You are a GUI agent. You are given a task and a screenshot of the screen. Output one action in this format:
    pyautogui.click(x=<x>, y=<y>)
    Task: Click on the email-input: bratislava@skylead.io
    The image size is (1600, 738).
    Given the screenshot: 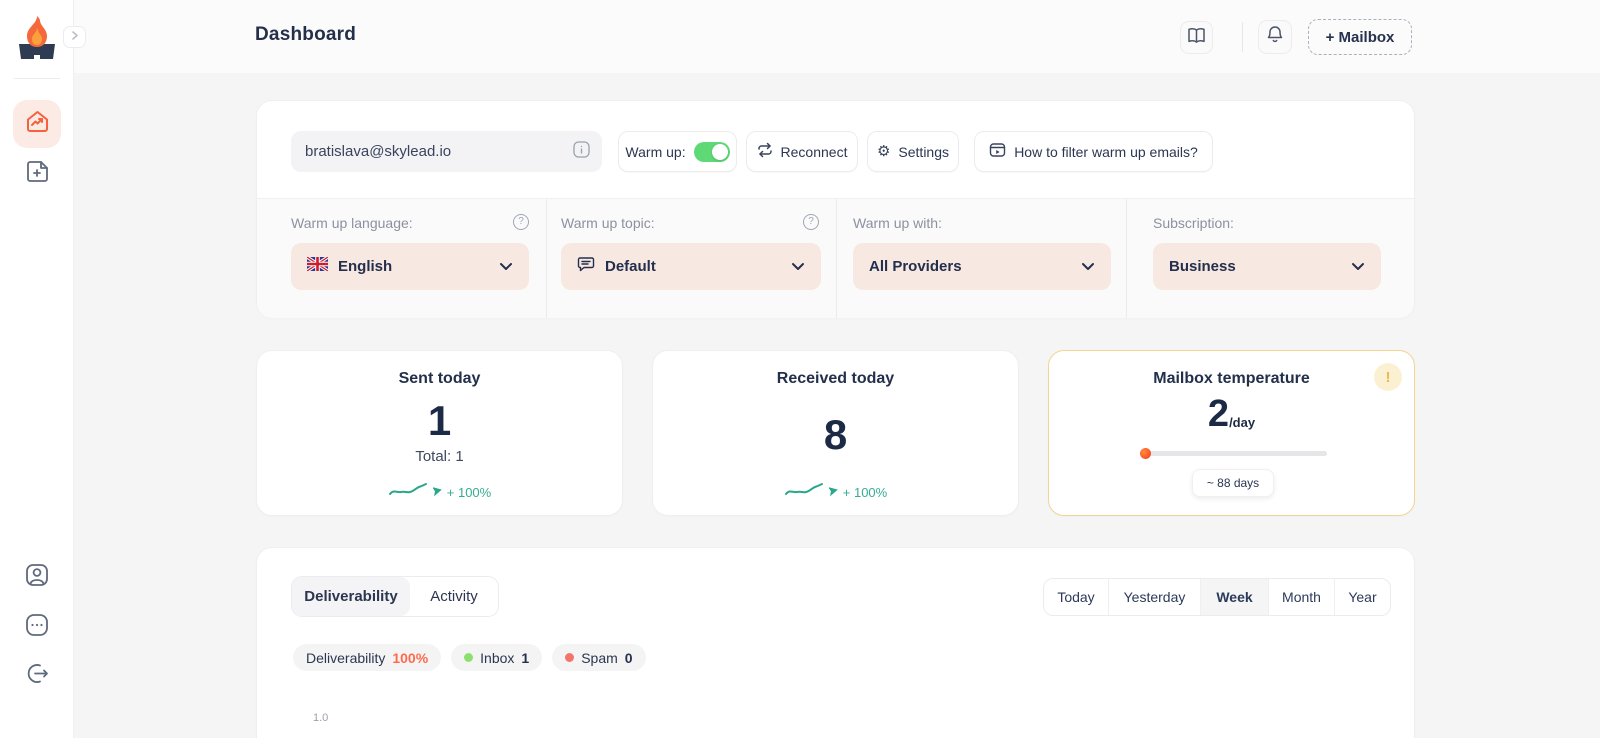 What is the action you would take?
    pyautogui.click(x=446, y=151)
    